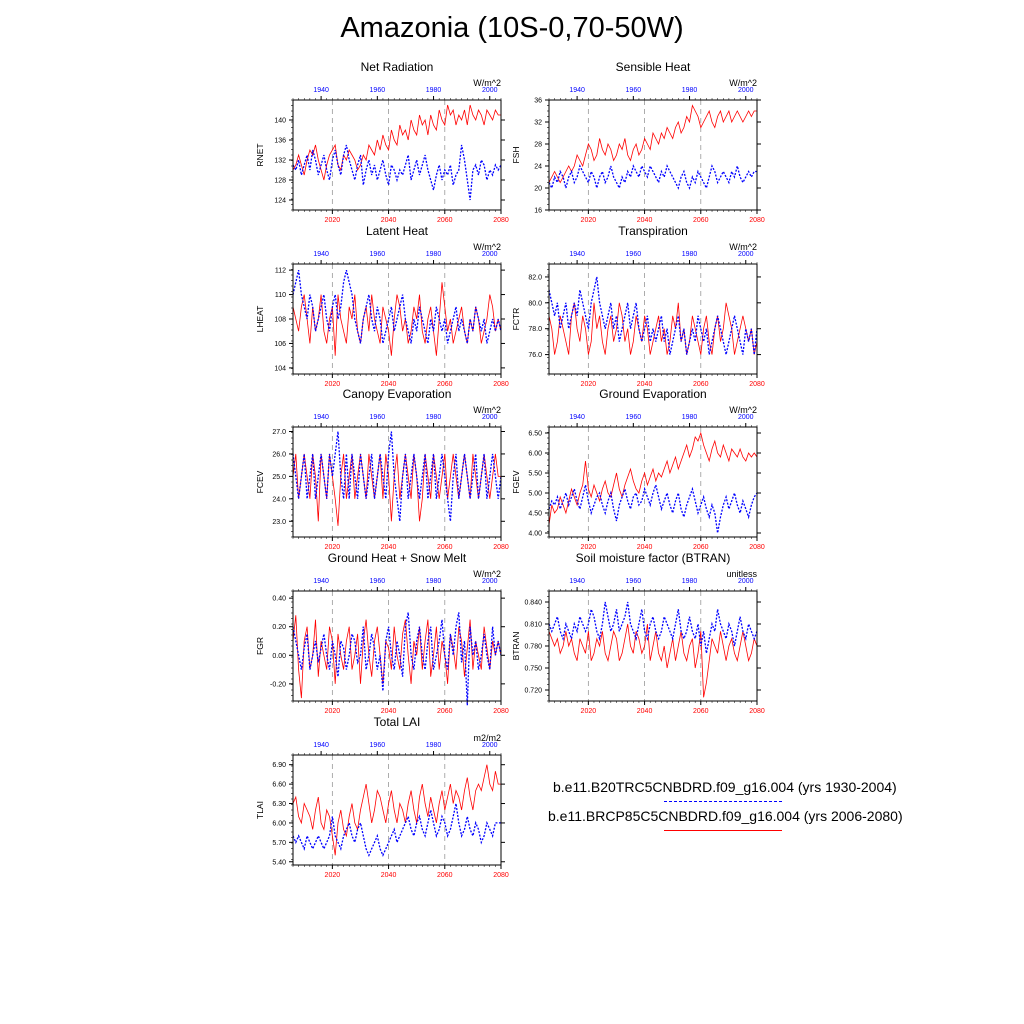 The image size is (1024, 1024). Describe the element at coordinates (279, 499) in the screenshot. I see `y-tick-label: 24.0` at that location.